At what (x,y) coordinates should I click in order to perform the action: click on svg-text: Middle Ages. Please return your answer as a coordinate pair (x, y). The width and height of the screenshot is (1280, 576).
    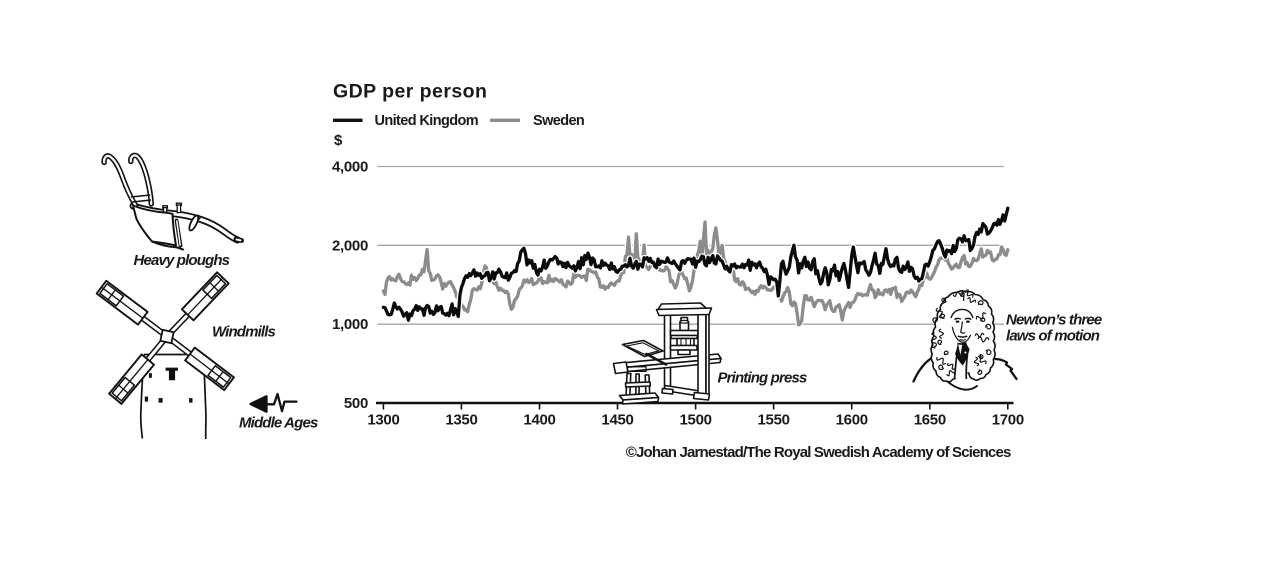
    Looking at the image, I should click on (278, 423).